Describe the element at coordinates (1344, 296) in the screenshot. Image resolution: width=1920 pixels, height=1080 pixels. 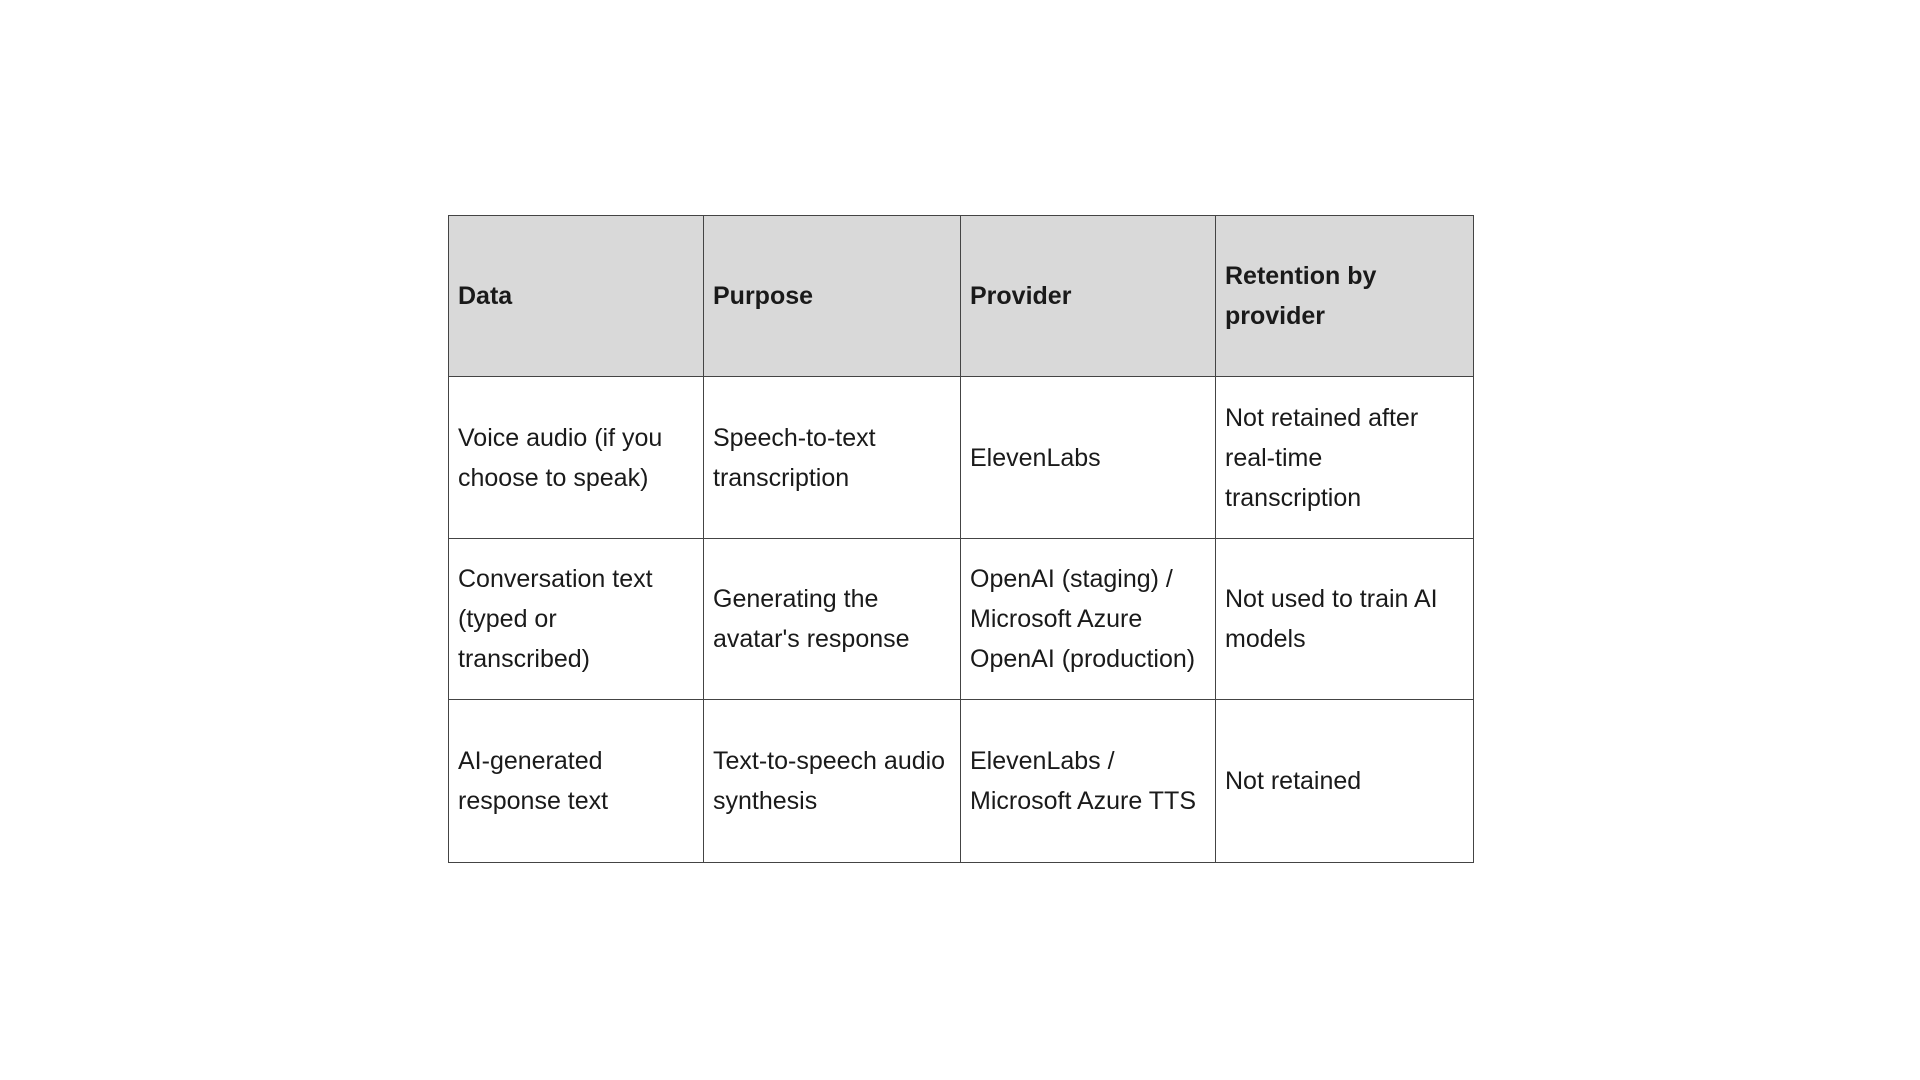
I see `header-cell-retention: Retention by provider` at that location.